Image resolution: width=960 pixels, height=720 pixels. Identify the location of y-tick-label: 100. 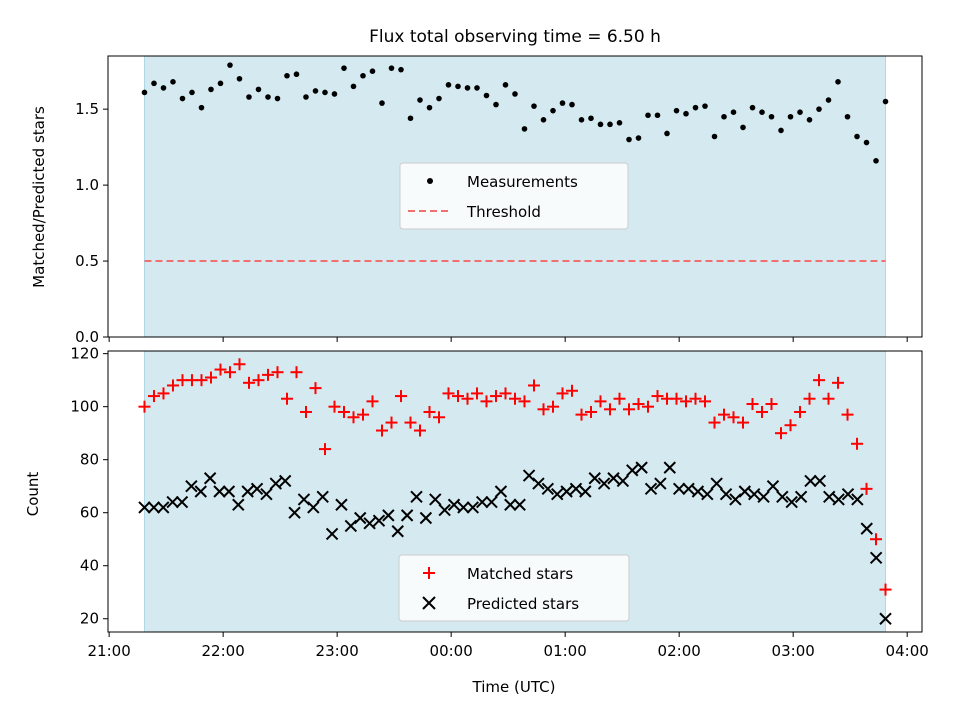
(84, 407).